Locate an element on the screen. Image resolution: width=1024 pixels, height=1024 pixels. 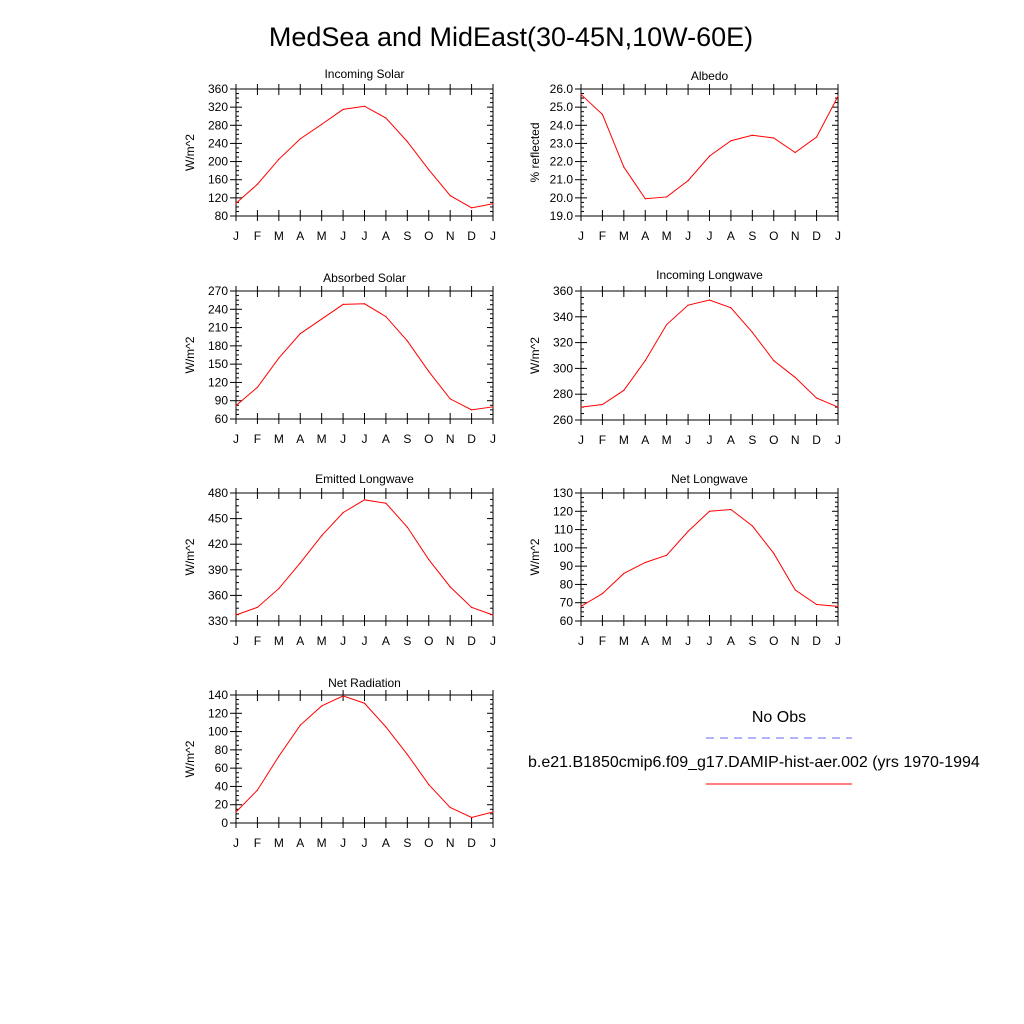
panel-title: Albedo is located at coordinates (710, 76).